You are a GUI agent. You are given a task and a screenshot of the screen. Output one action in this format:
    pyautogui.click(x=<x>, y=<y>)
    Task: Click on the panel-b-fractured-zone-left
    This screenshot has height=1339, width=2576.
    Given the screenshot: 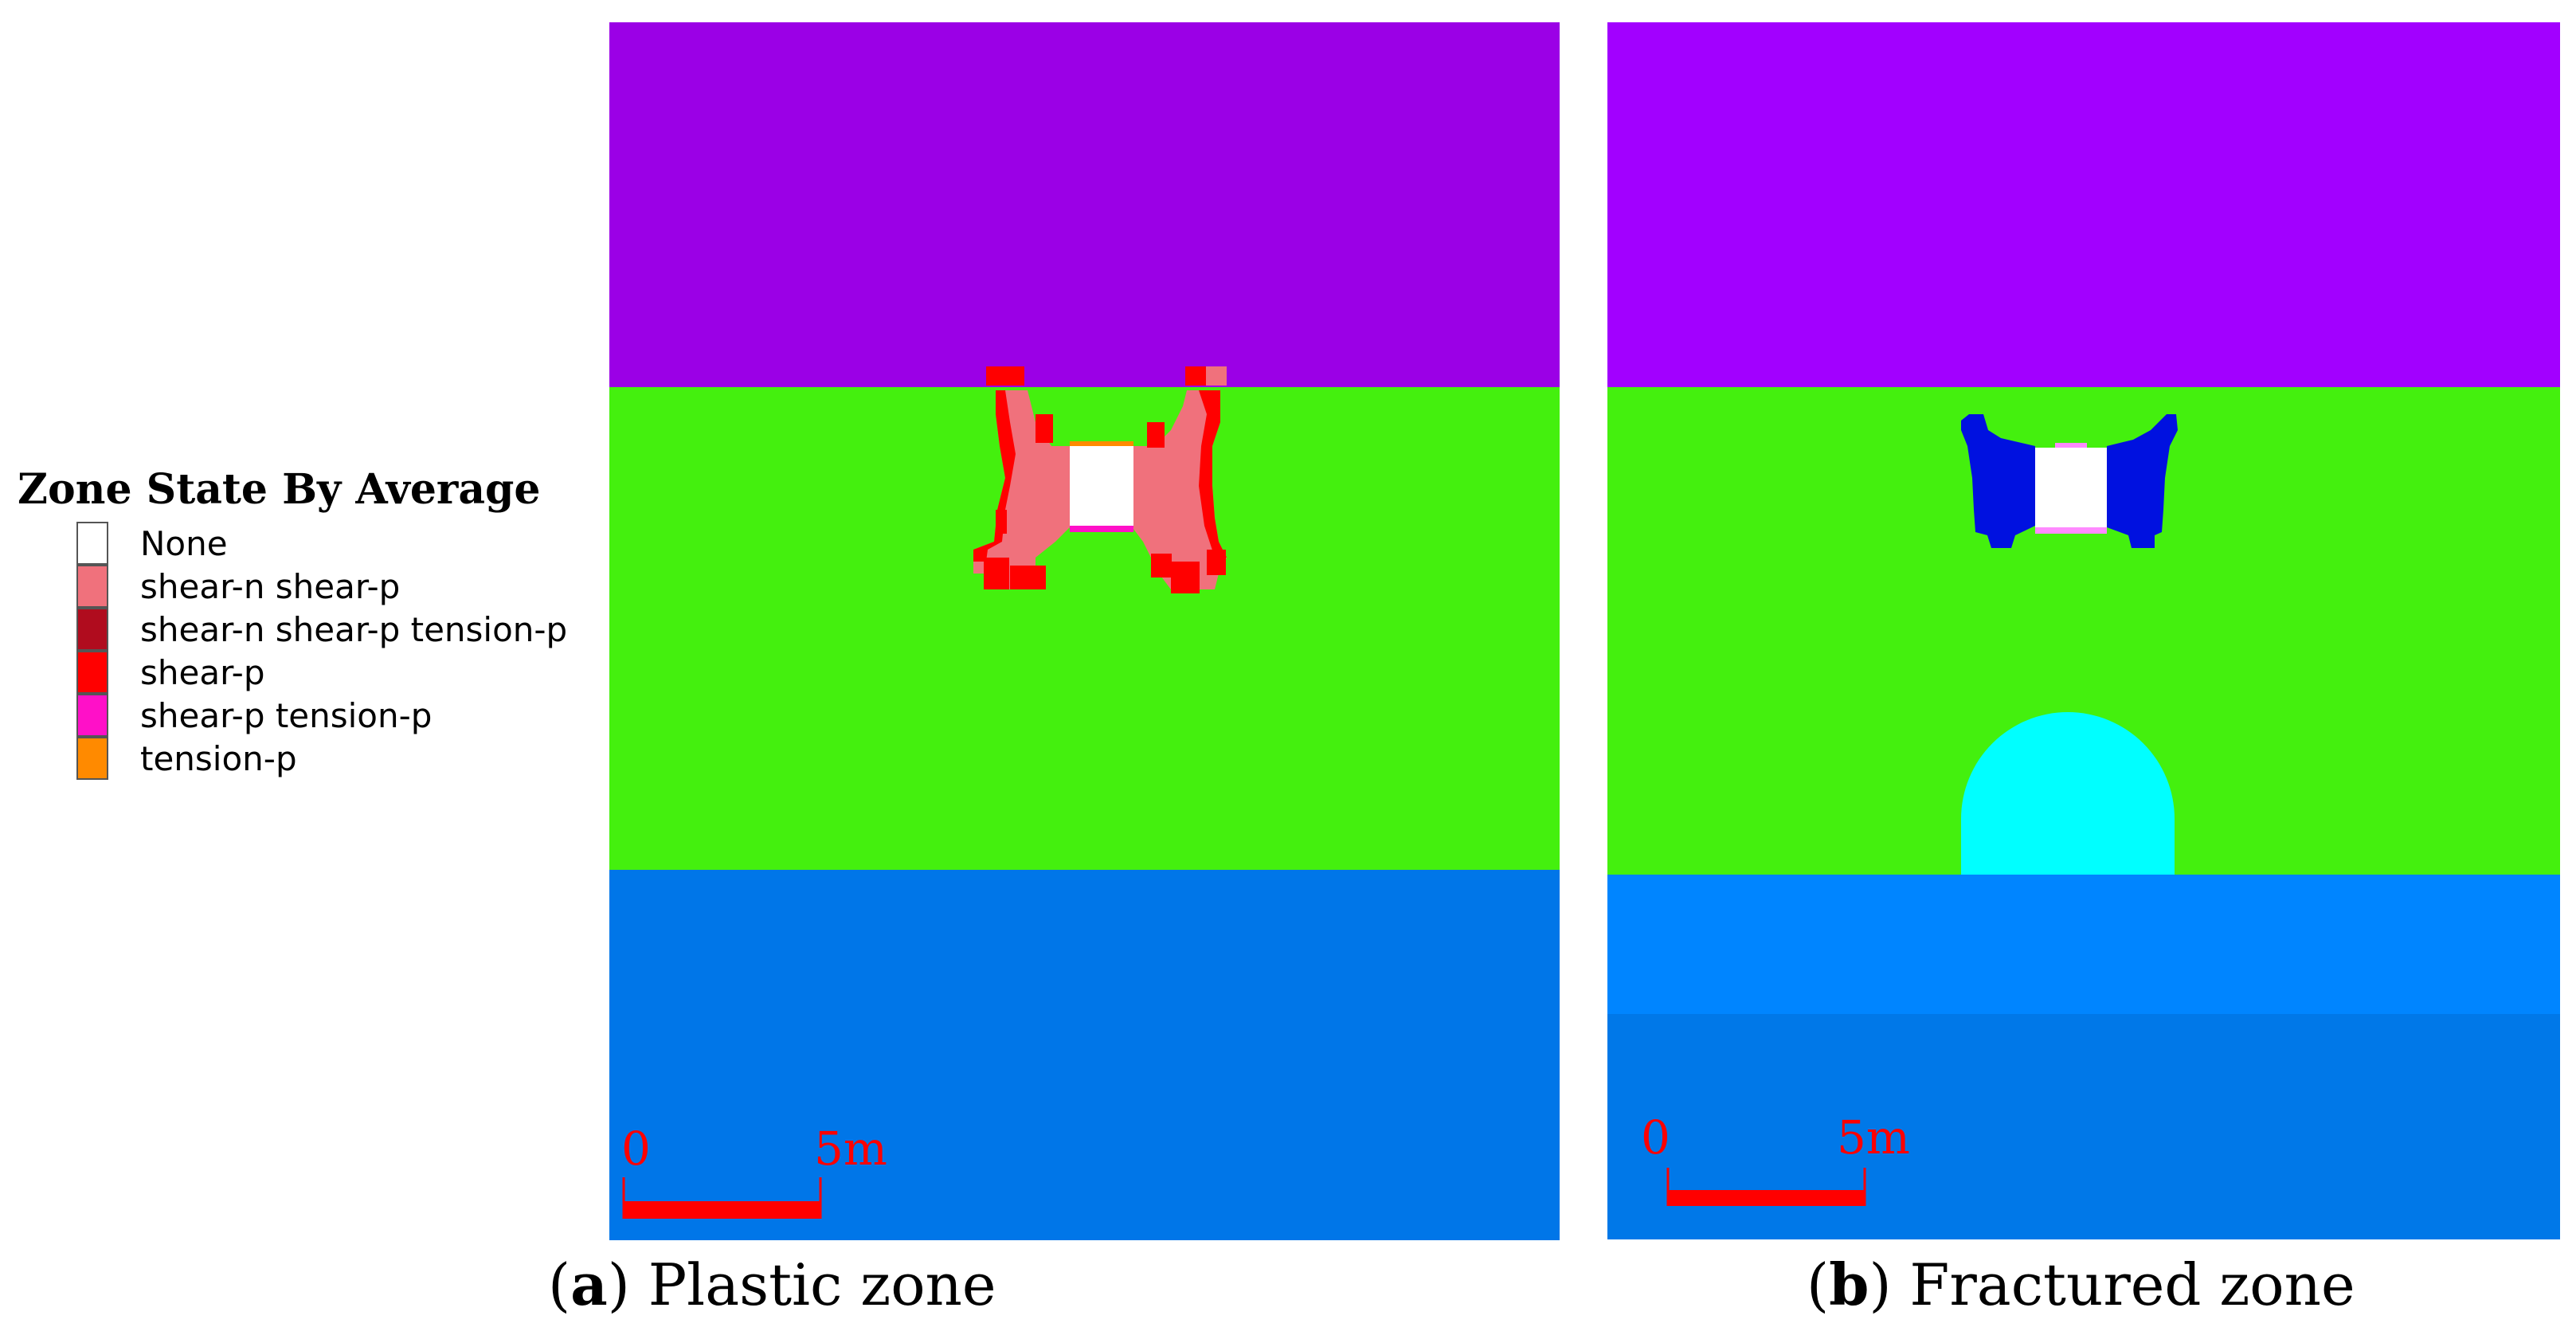 What is the action you would take?
    pyautogui.click(x=1998, y=481)
    